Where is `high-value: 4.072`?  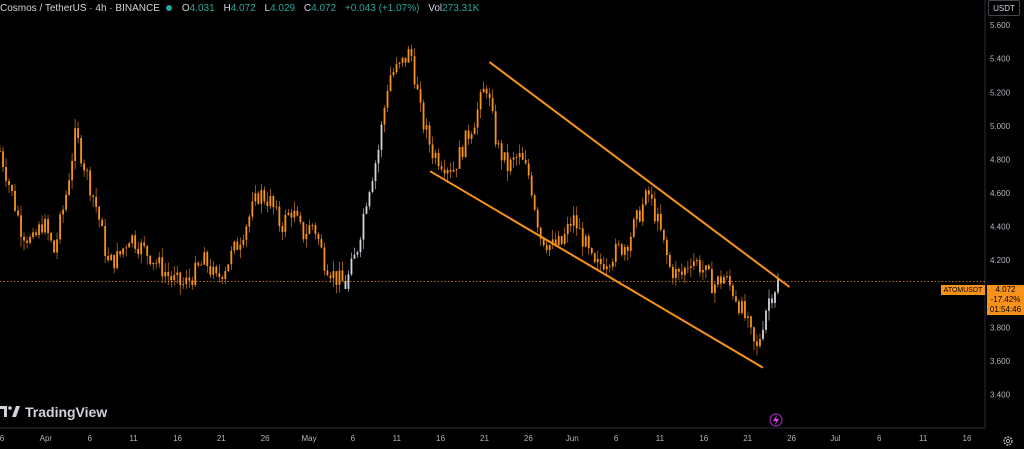
high-value: 4.072 is located at coordinates (243, 8).